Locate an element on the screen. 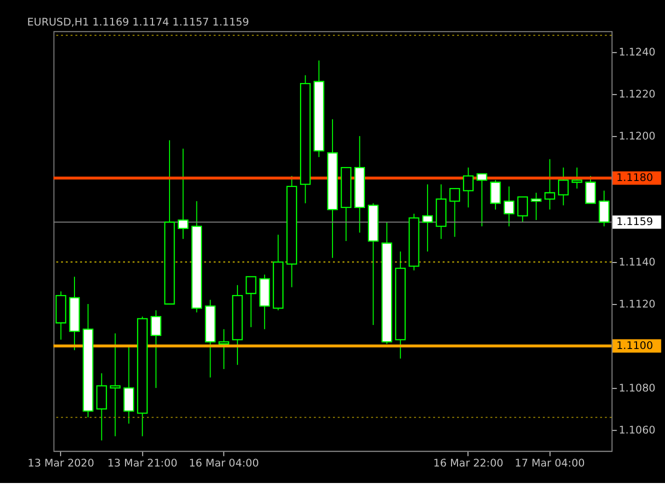  y-tick-label: 1.1220 is located at coordinates (637, 94).